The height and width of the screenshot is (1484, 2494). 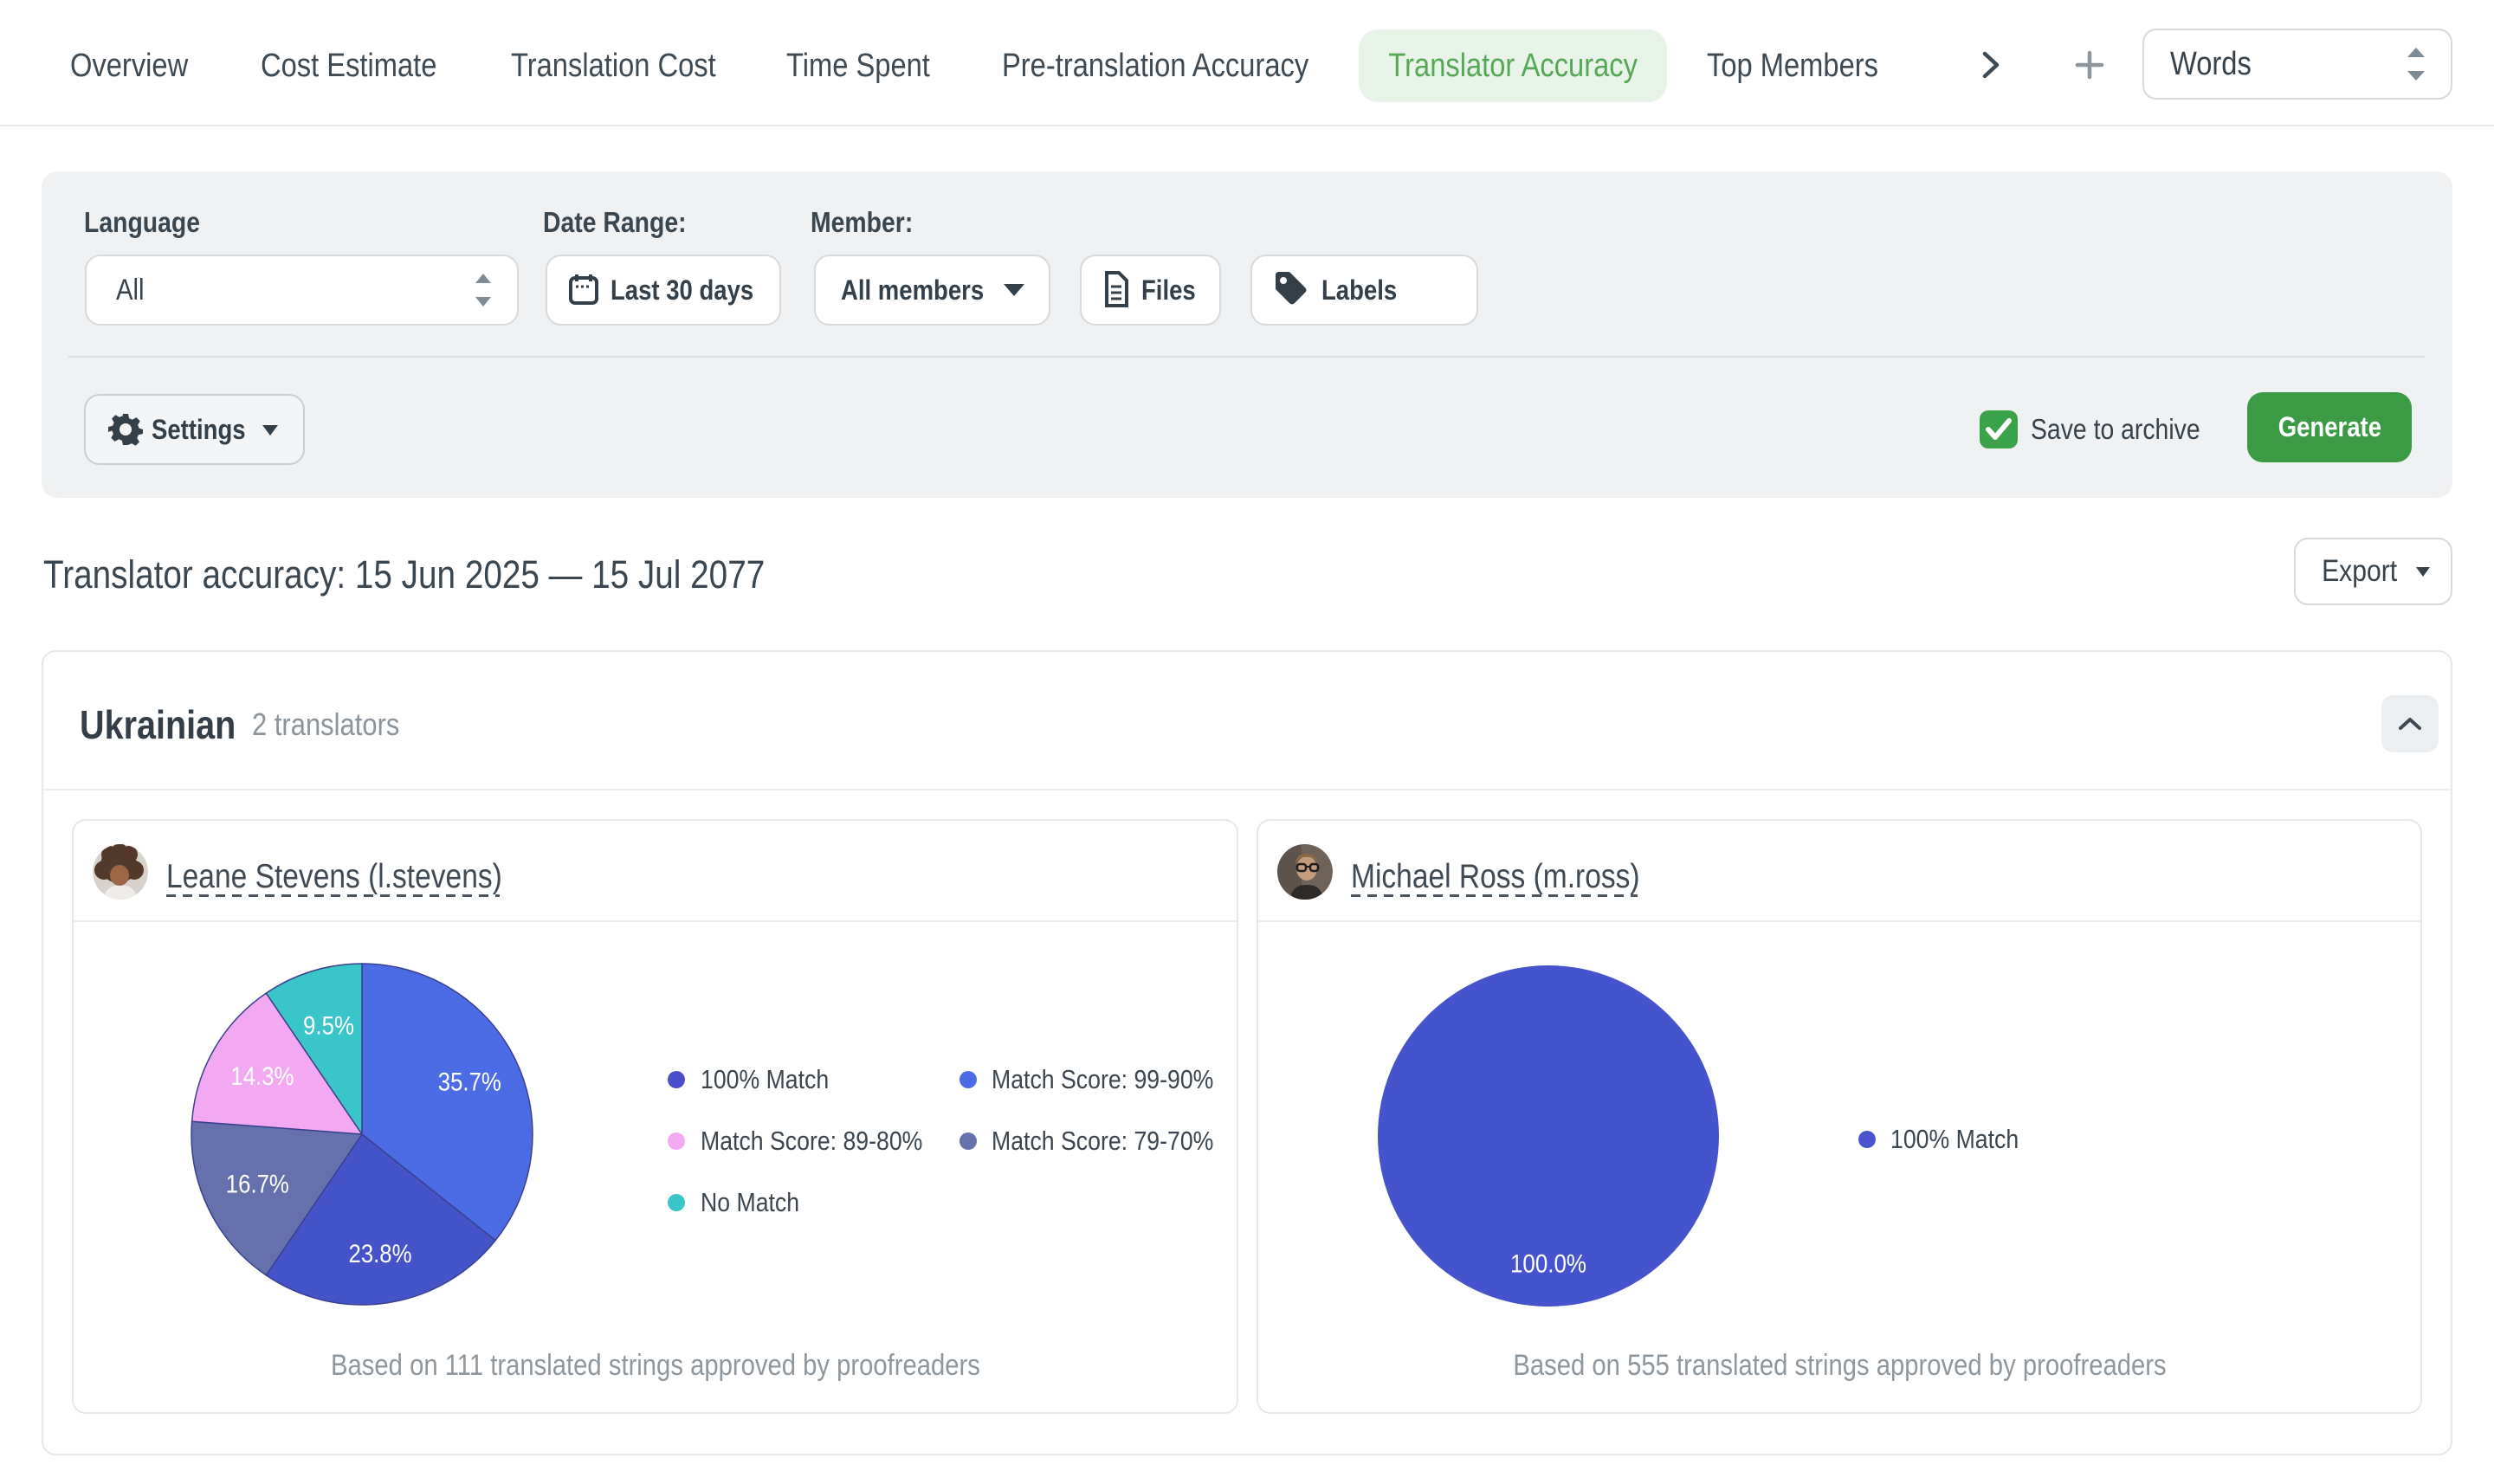 What do you see at coordinates (380, 1254) in the screenshot?
I see `svg-text: 23.8%` at bounding box center [380, 1254].